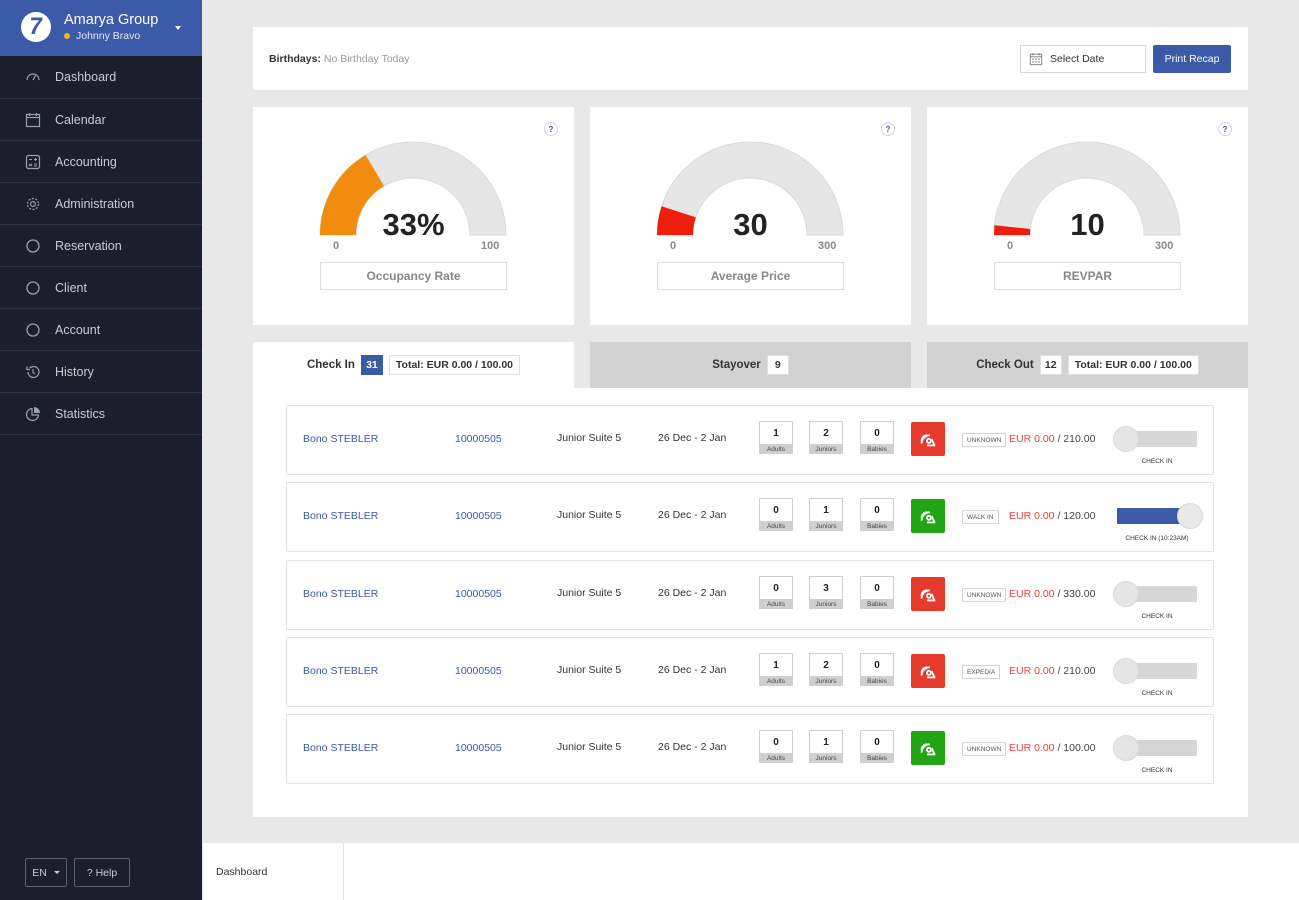  I want to click on tab-stayover: Stayover 9, so click(750, 365).